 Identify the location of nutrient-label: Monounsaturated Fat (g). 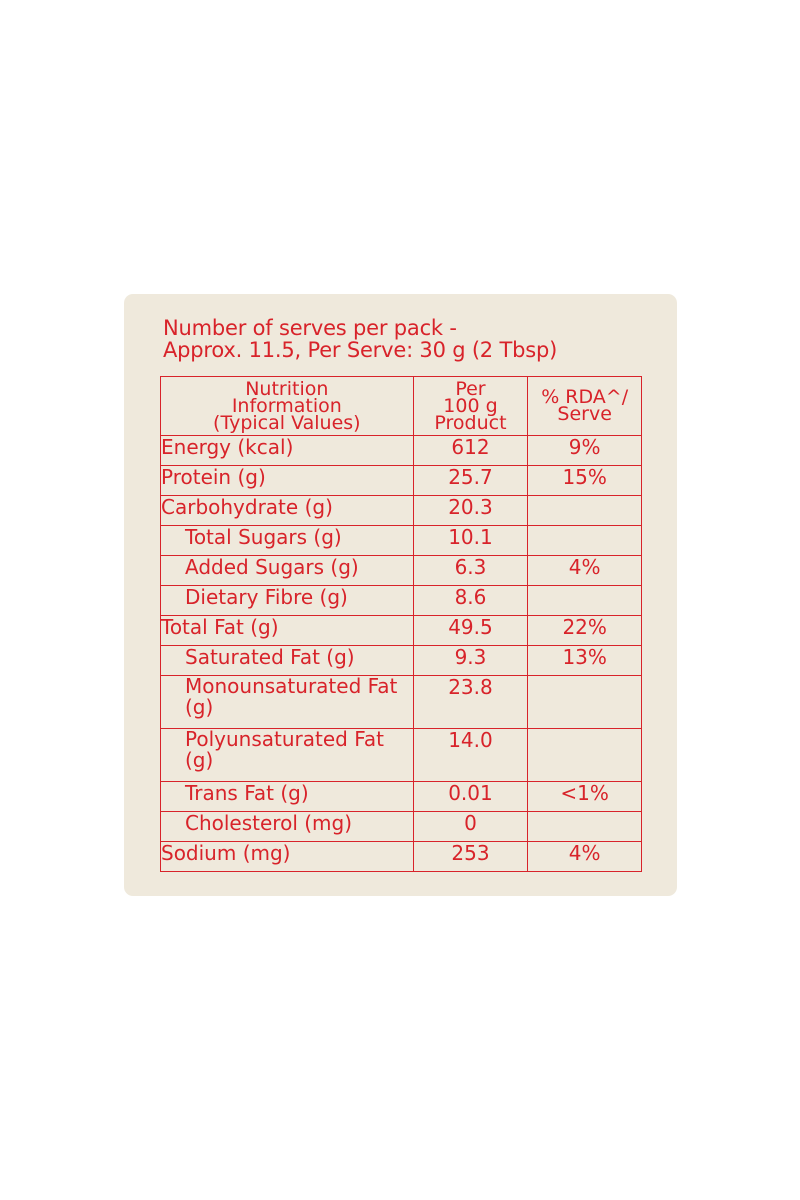
(287, 702).